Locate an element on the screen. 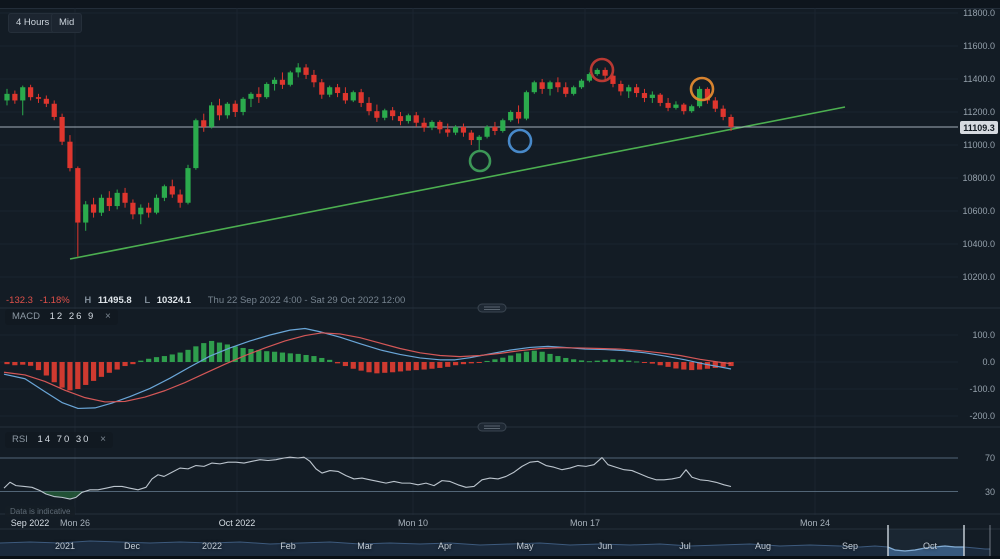 The width and height of the screenshot is (1000, 559). time-axis-label: Mon 10 is located at coordinates (413, 523).